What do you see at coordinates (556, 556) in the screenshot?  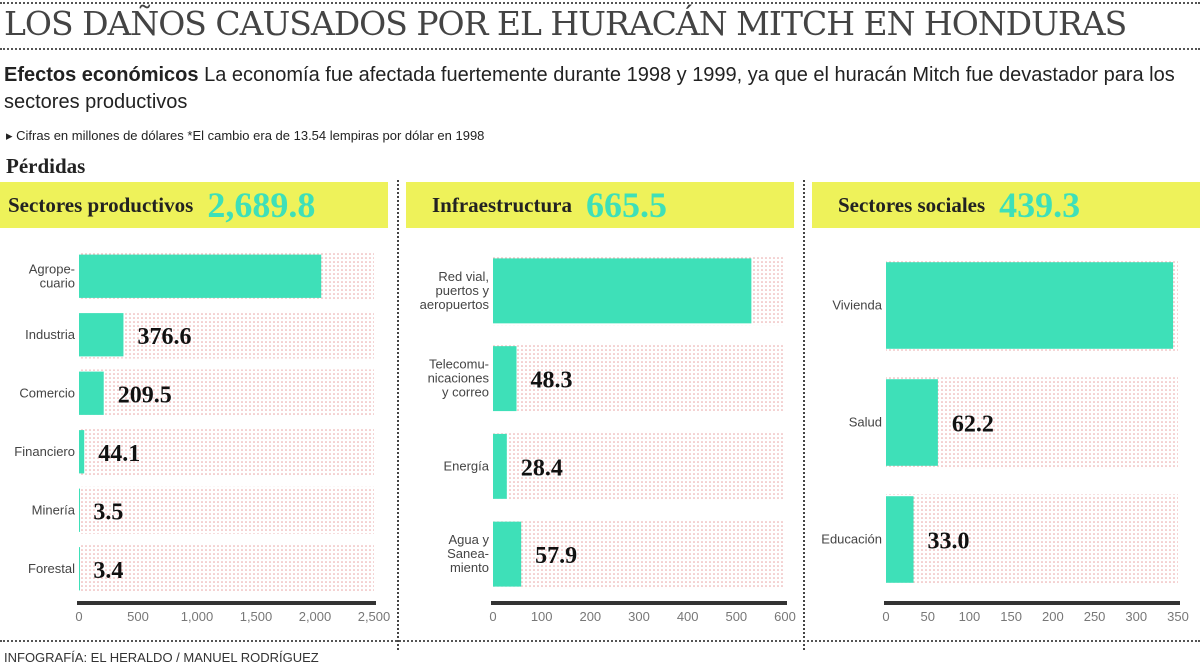 I see `data-label: 57.9` at bounding box center [556, 556].